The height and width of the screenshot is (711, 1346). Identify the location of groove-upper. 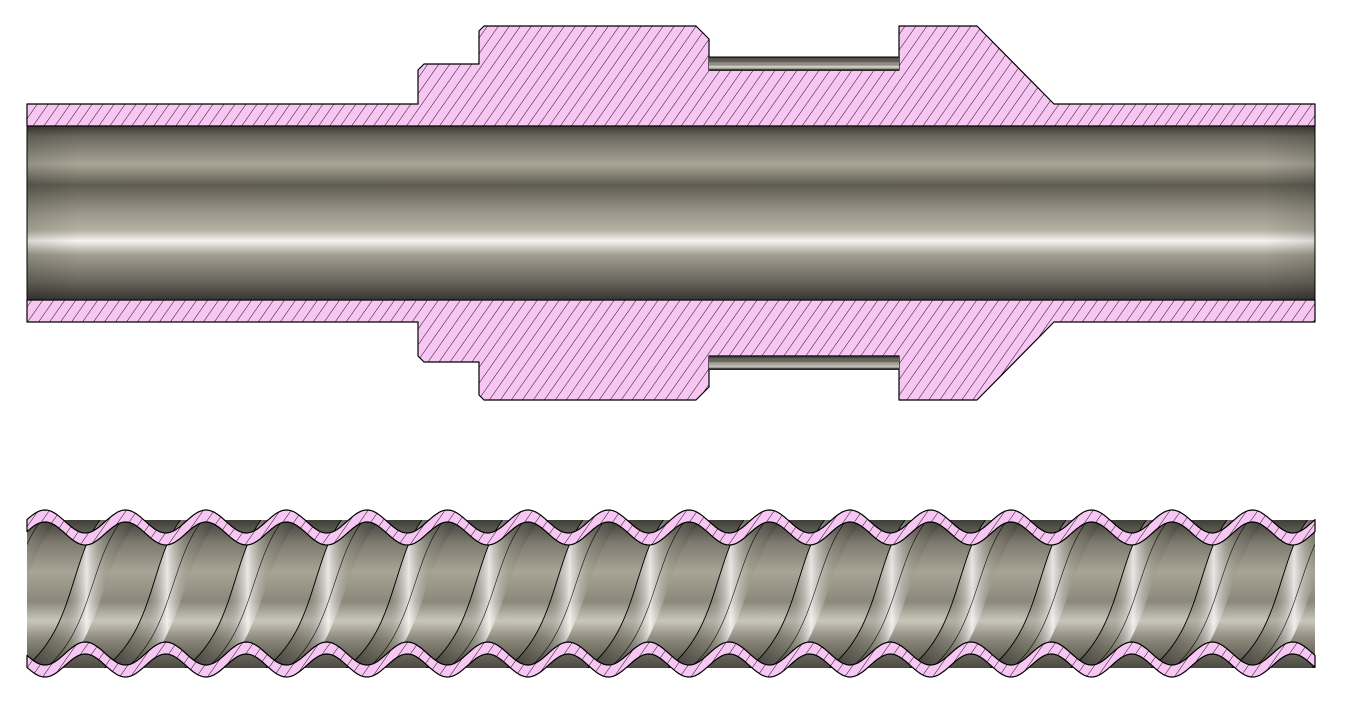
(804, 63).